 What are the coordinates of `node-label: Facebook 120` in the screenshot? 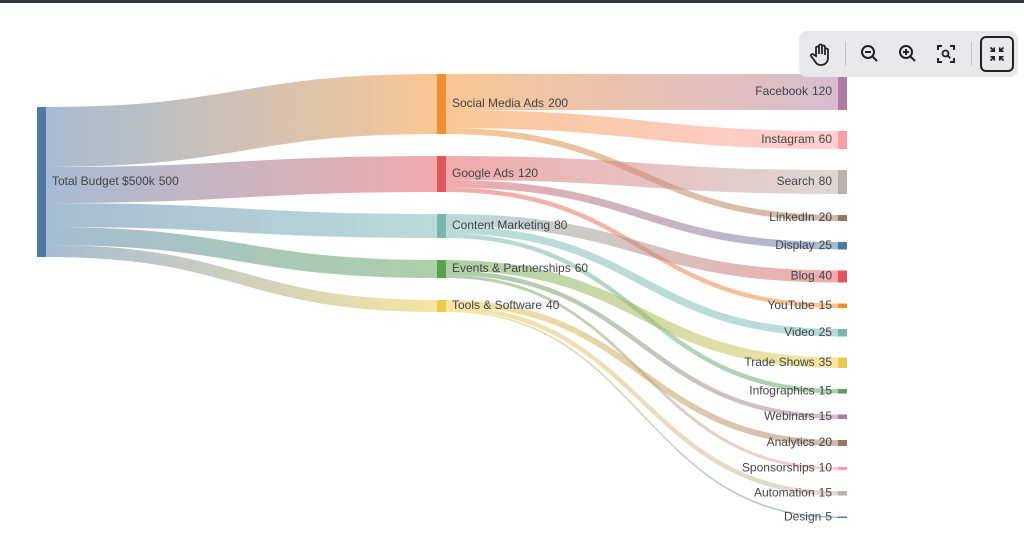 It's located at (793, 91).